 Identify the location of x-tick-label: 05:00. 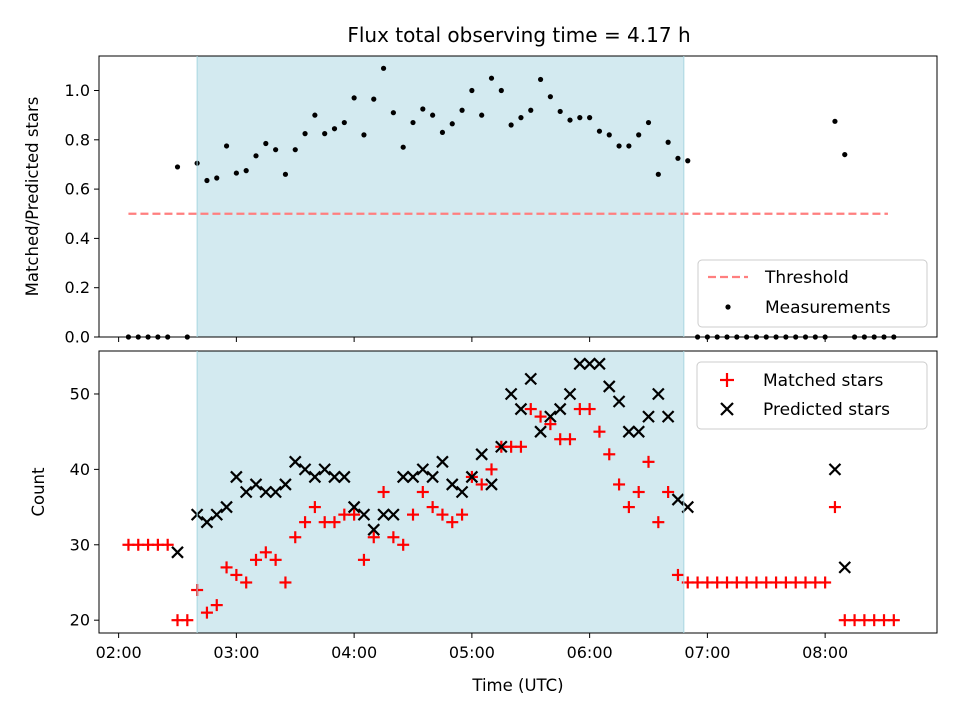
(472, 652).